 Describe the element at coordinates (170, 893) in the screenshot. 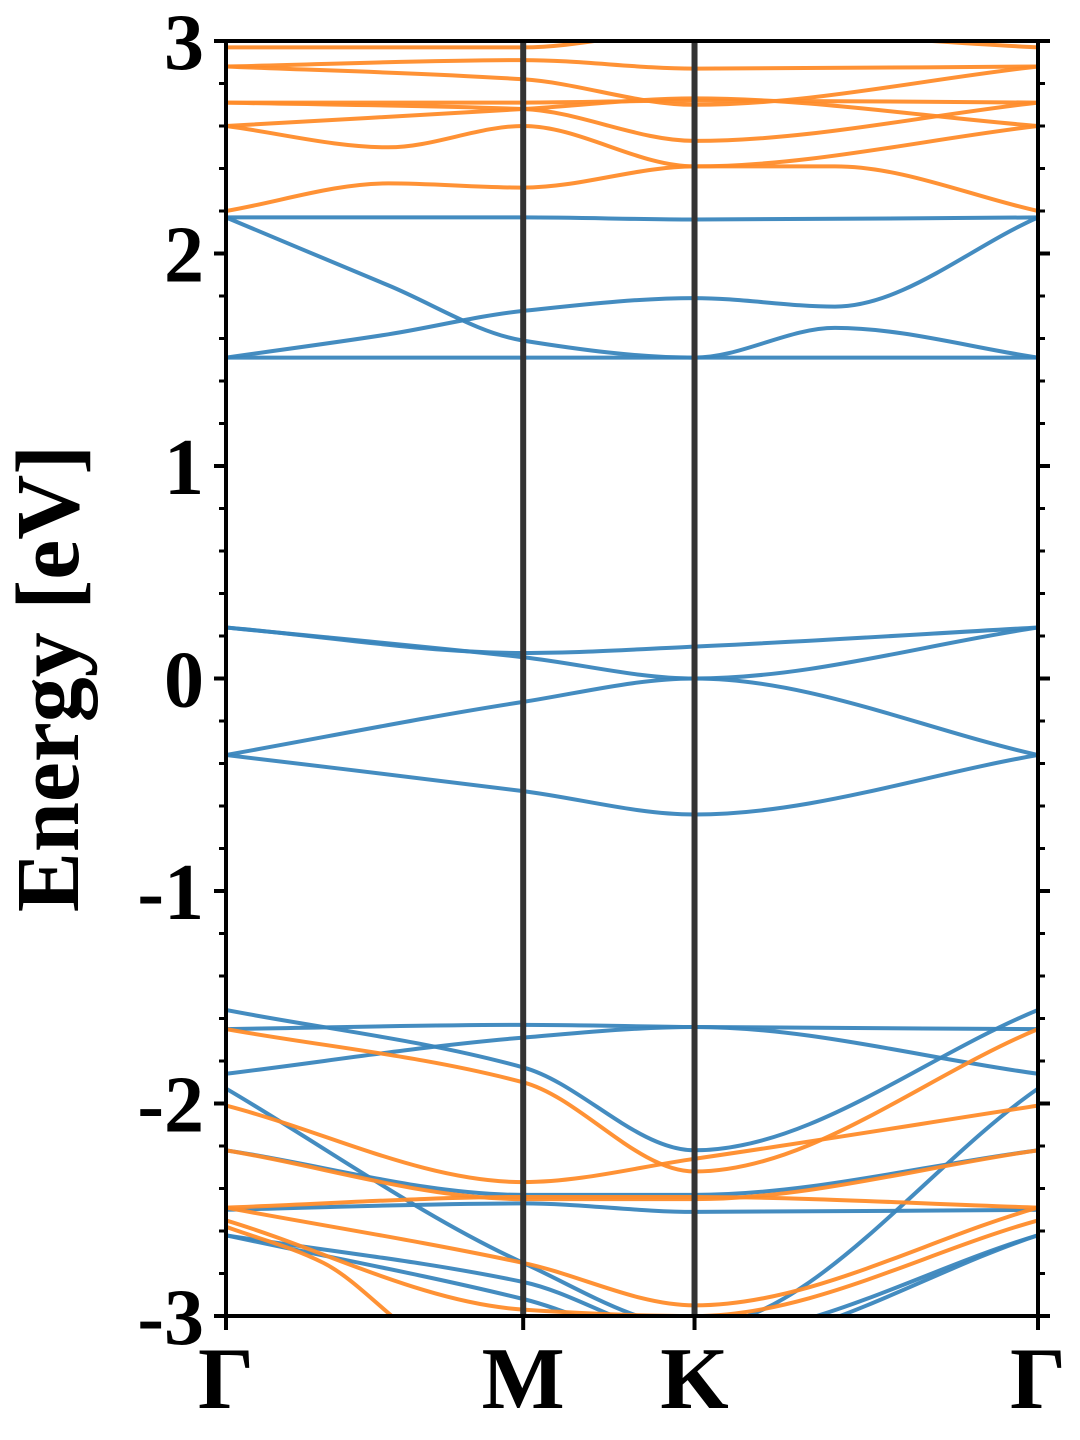

I see `y-tick-label: -1` at that location.